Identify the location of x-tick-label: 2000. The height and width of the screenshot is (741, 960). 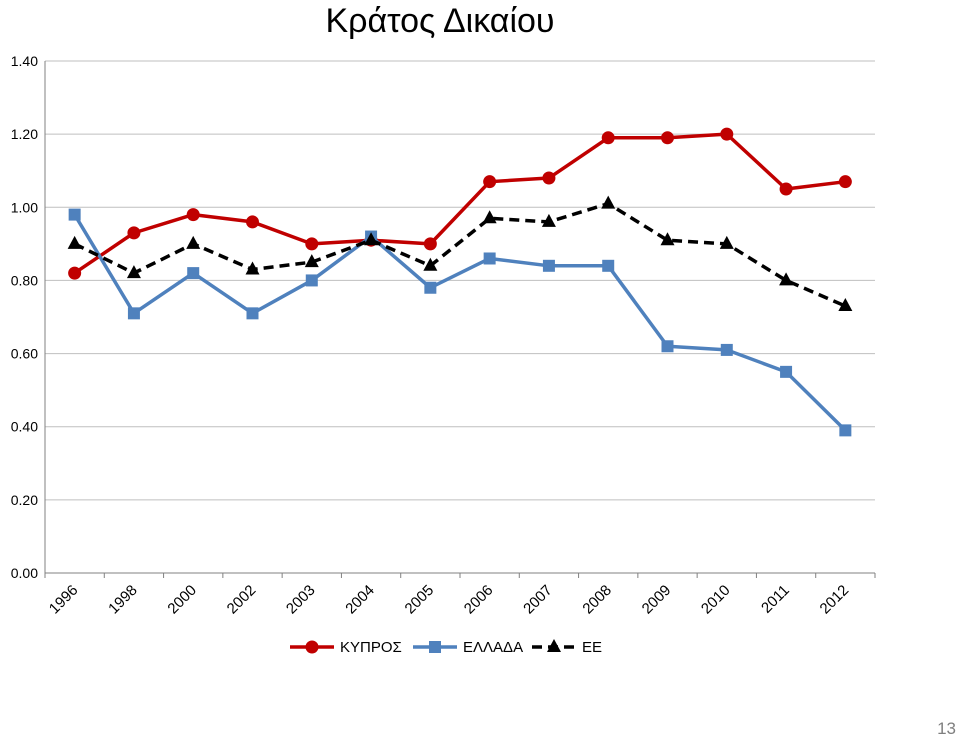
(182, 600).